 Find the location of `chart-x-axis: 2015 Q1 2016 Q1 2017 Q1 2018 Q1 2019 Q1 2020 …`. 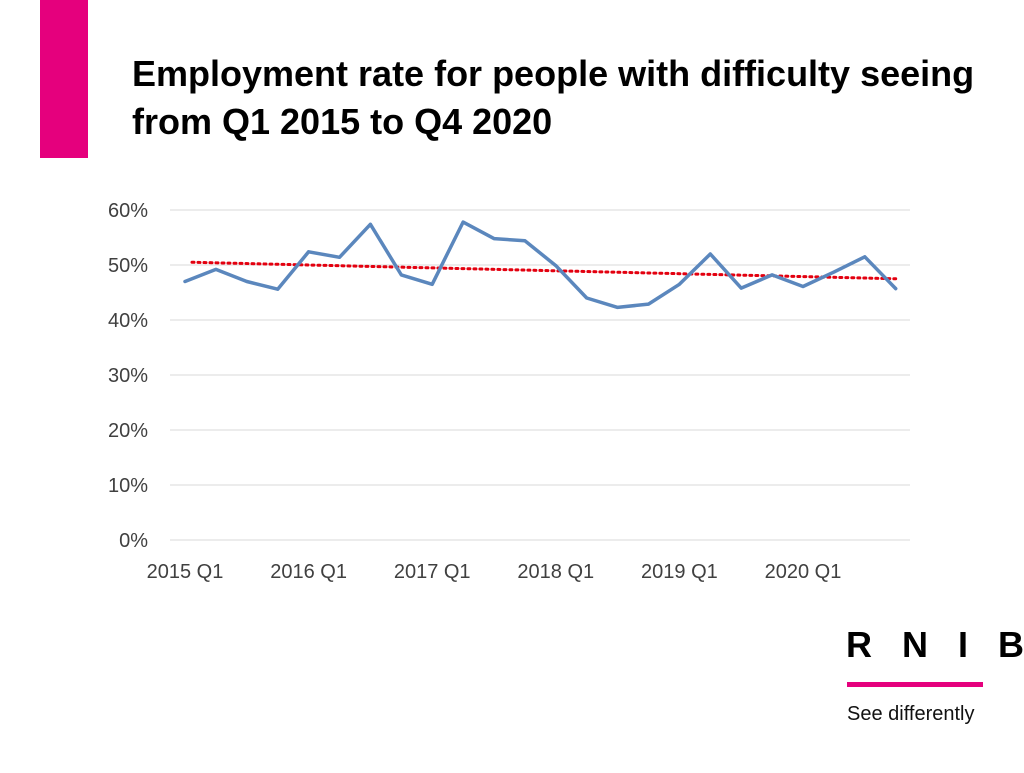

chart-x-axis: 2015 Q1 2016 Q1 2017 Q1 2018 Q1 2019 Q1 2020 … is located at coordinates (494, 572).